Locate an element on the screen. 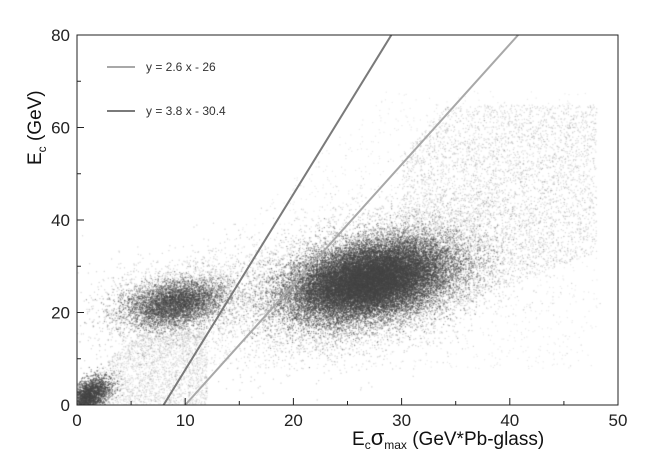  y-tick-label: 0 is located at coordinates (65, 405).